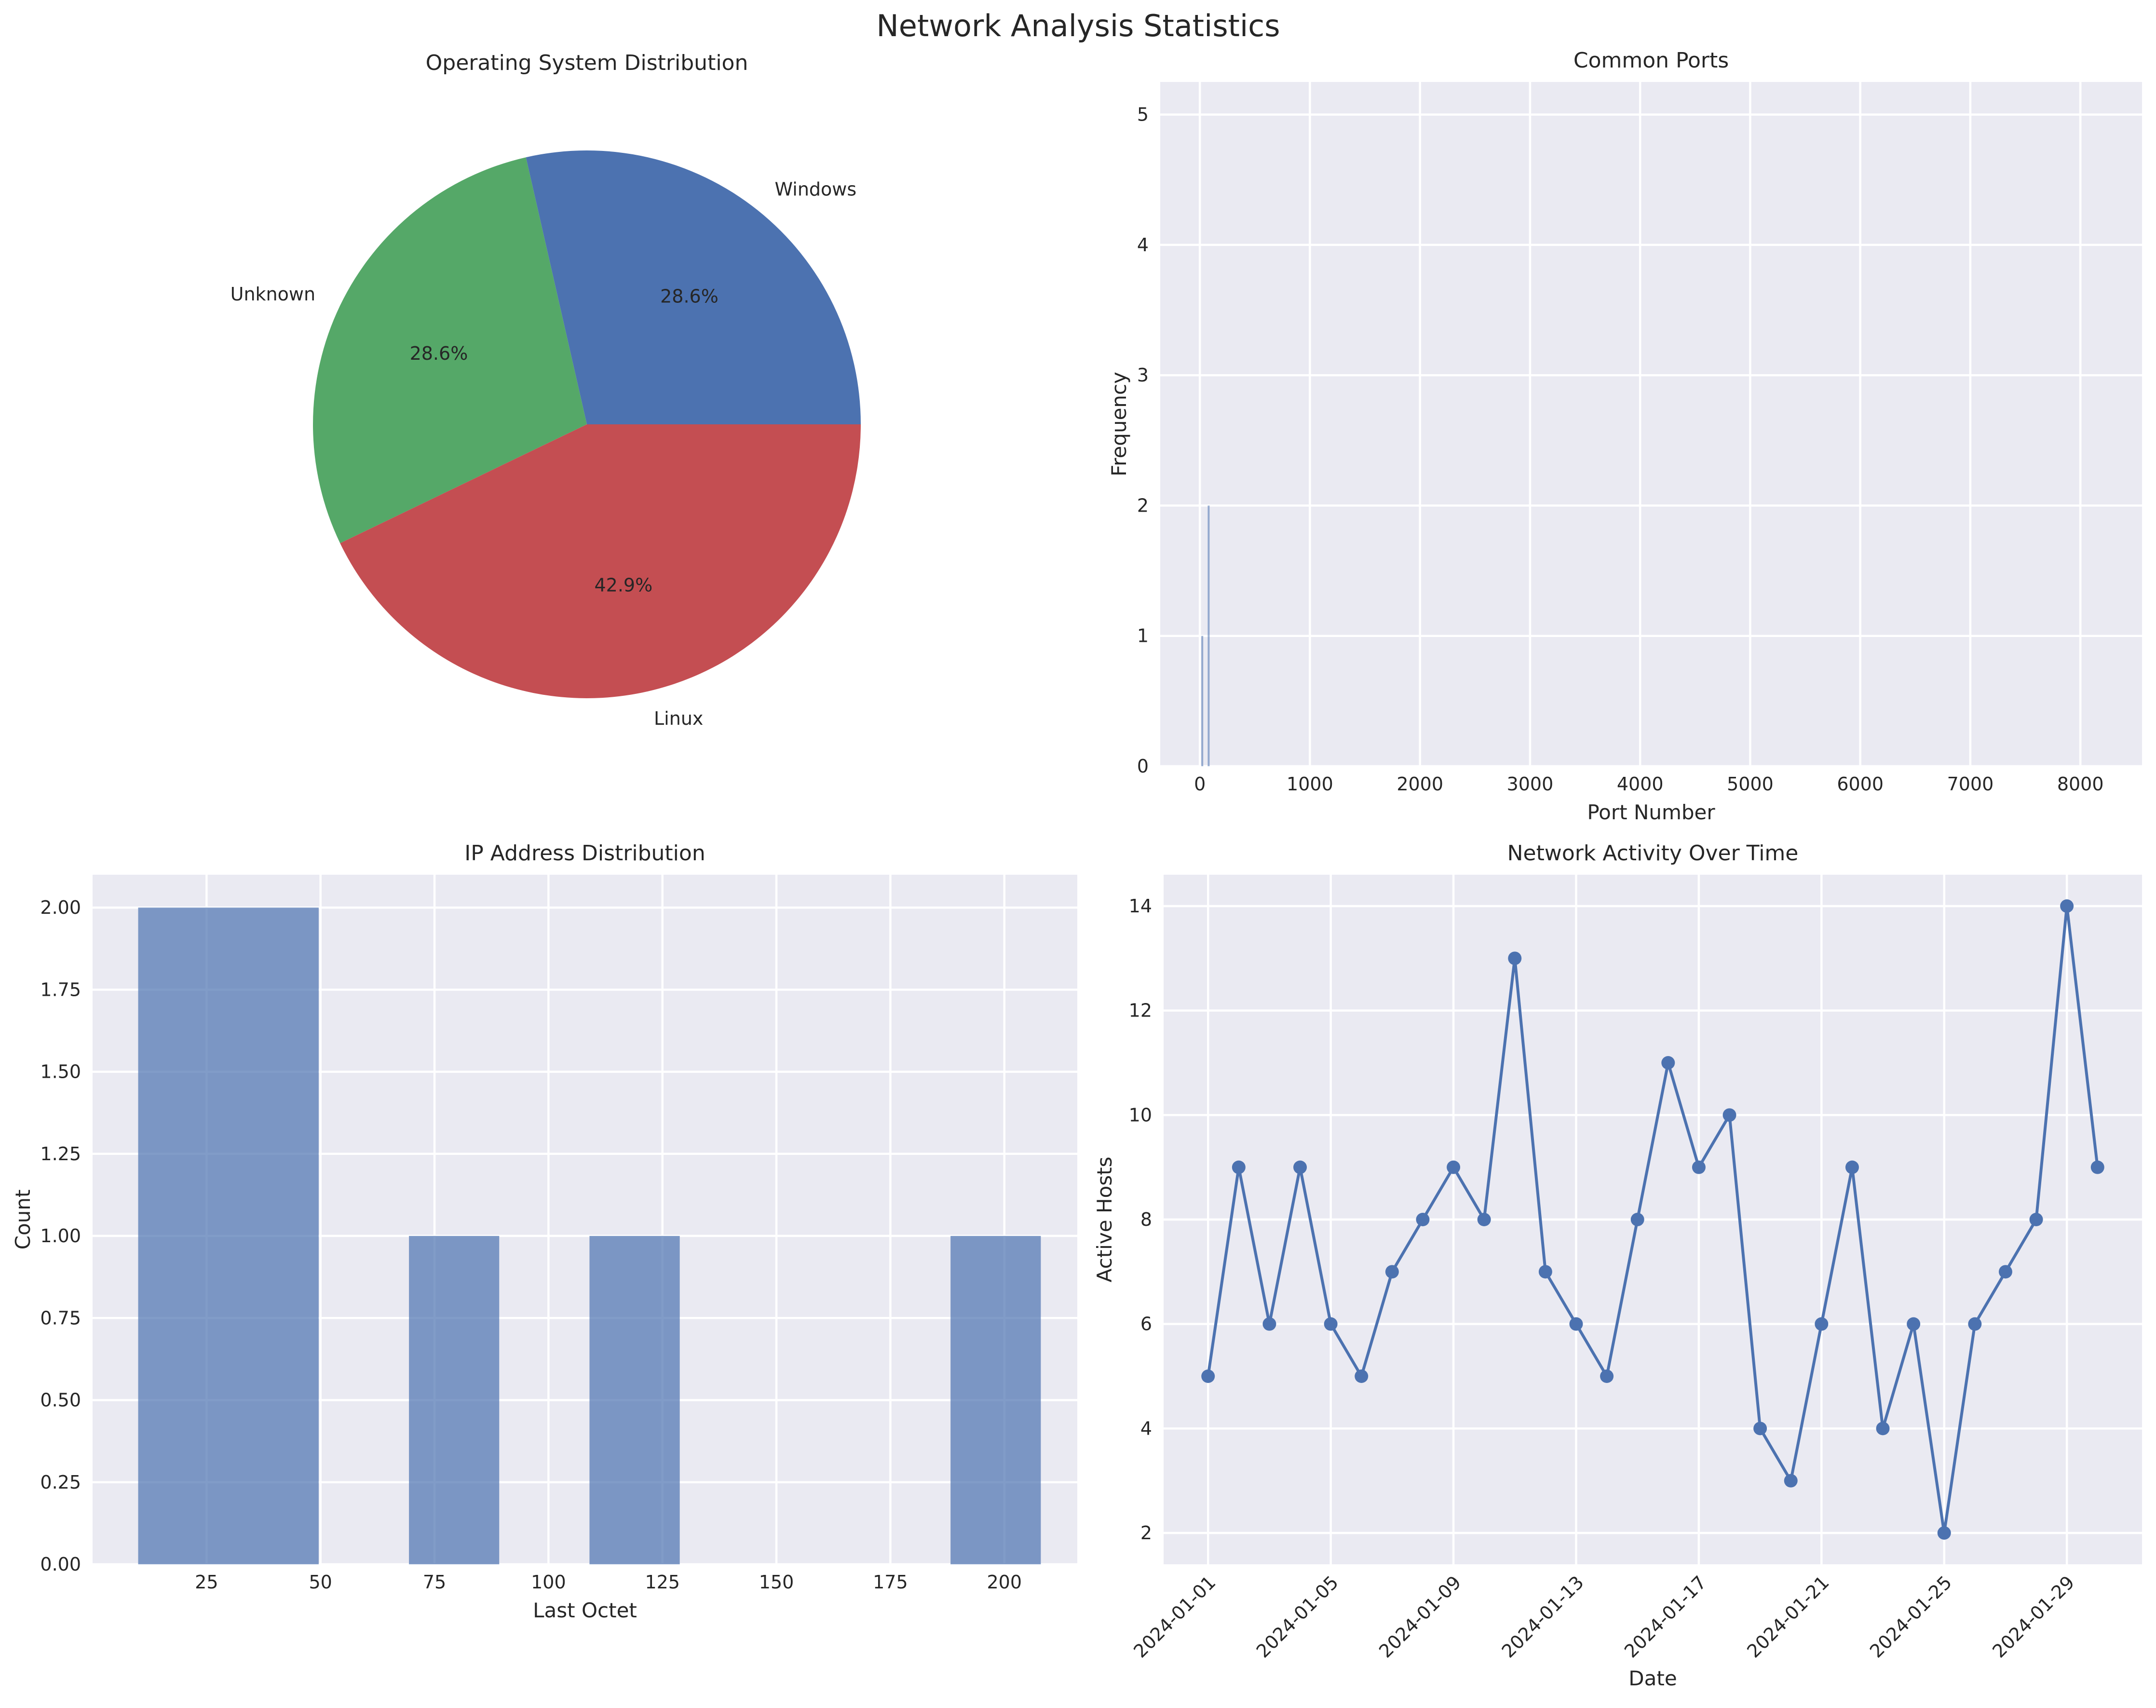 The height and width of the screenshot is (1708, 2156). What do you see at coordinates (61, 1400) in the screenshot?
I see `ip-y-tick-label: 0.50` at bounding box center [61, 1400].